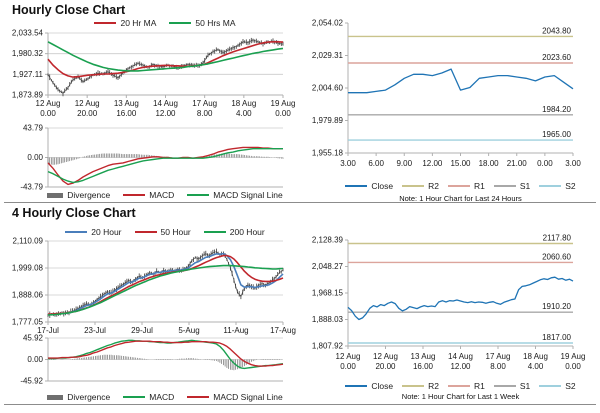  I want to click on note-weekly-pivot: Note: 1 Hour Chart for Last 1 Week, so click(460, 396).